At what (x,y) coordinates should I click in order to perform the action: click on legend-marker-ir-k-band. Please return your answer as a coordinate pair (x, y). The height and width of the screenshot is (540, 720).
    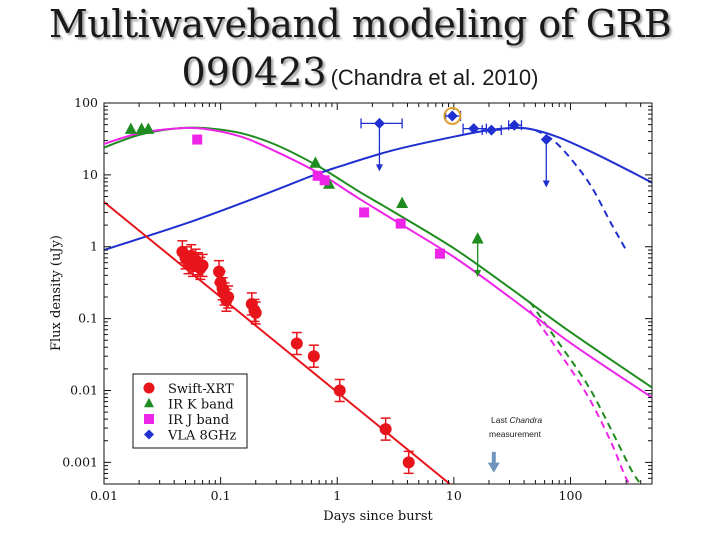
    Looking at the image, I should click on (149, 402).